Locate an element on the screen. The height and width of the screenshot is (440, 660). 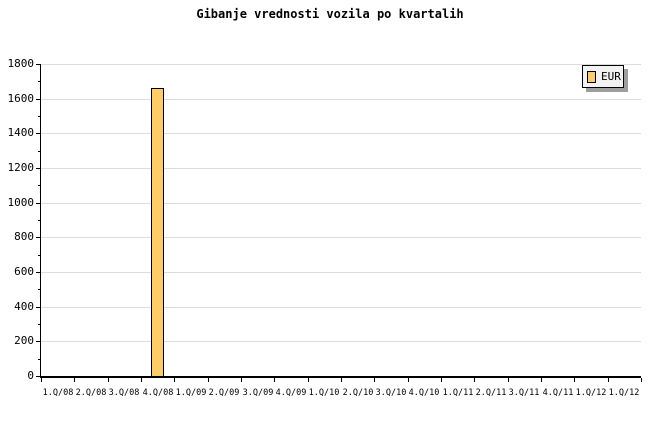
y-tick-label: 600 is located at coordinates (24, 271).